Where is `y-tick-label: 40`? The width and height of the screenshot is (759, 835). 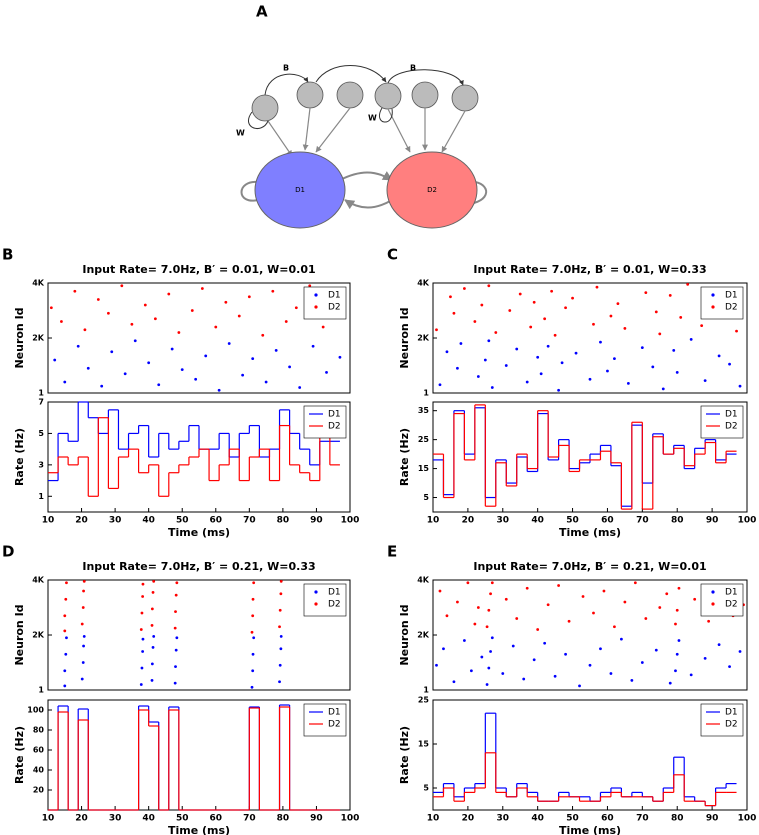 y-tick-label: 40 is located at coordinates (39, 770).